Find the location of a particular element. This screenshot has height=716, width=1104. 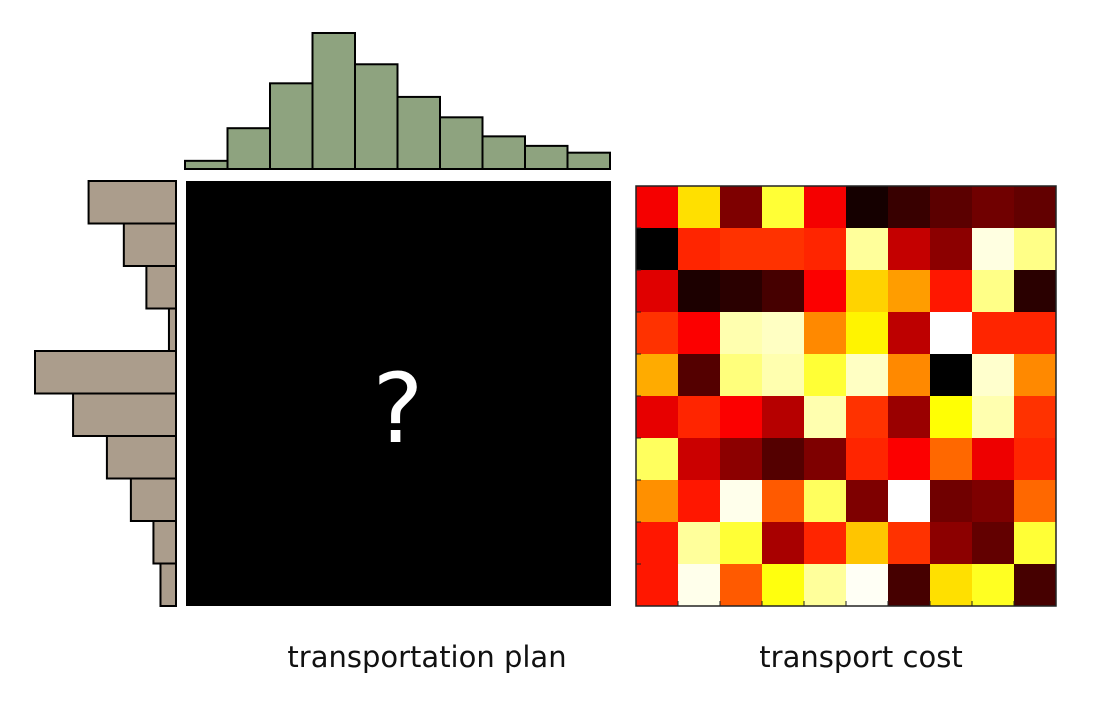

top-marginal-histogram is located at coordinates (397, 101).